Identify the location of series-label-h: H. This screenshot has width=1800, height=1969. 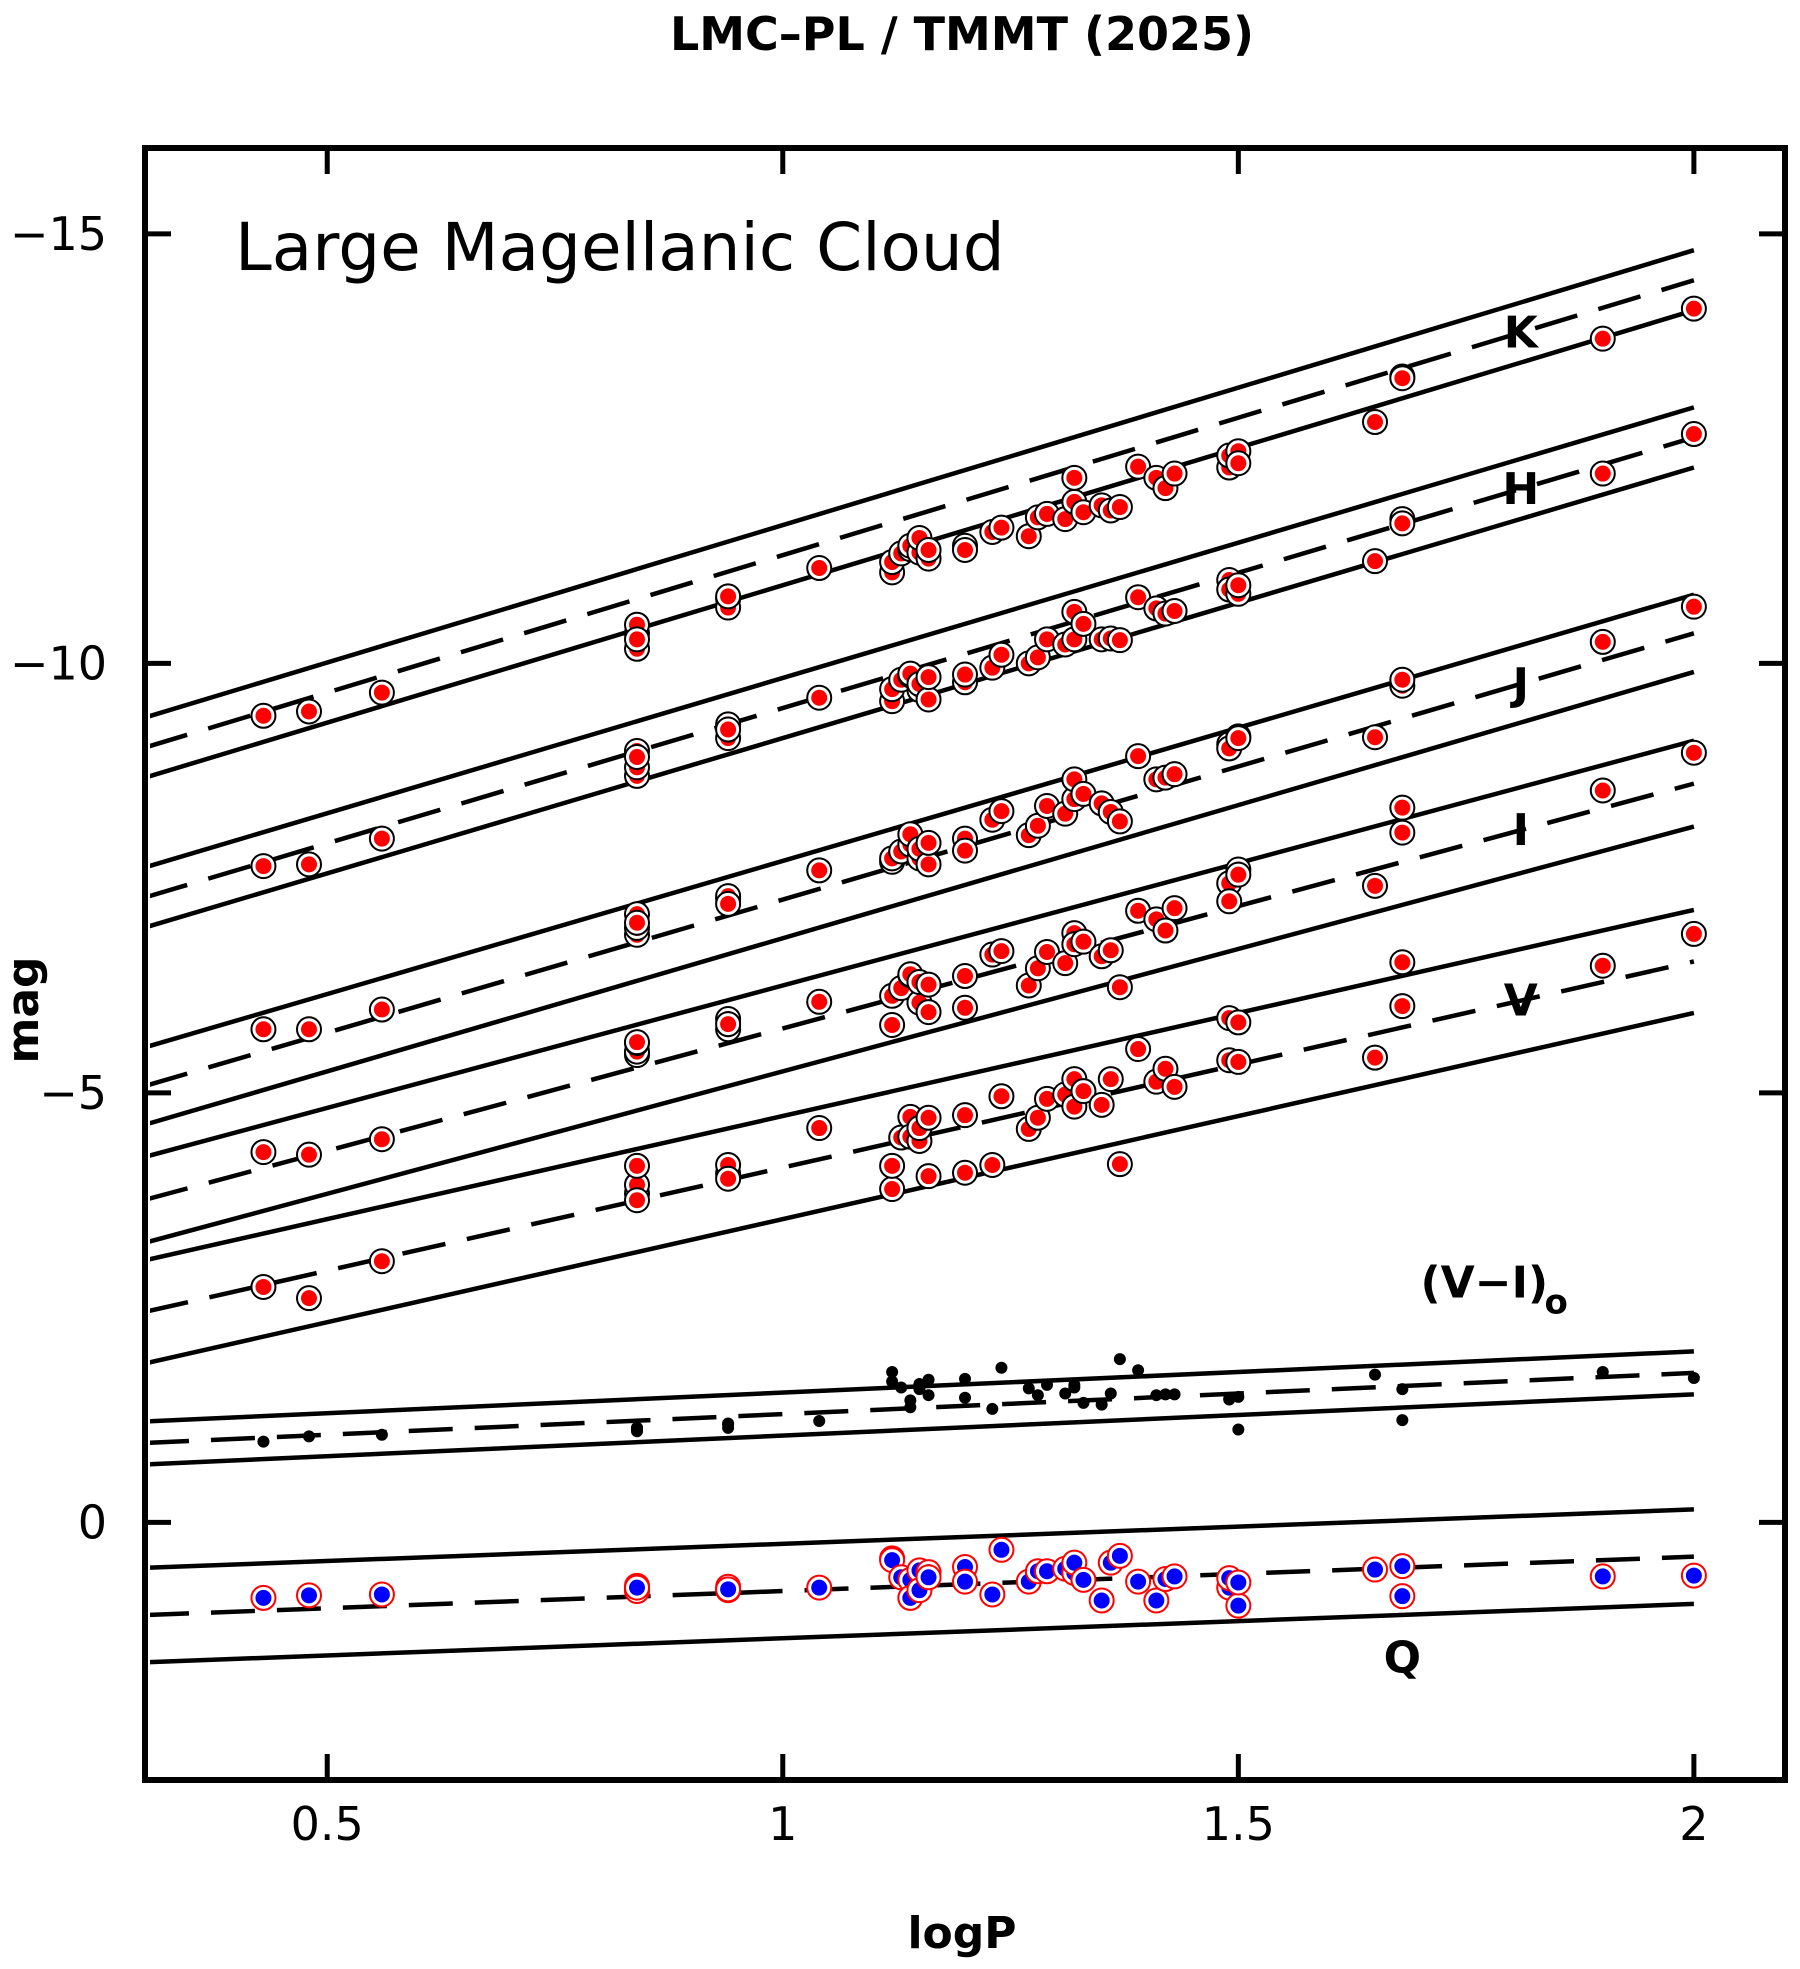
(1520, 489).